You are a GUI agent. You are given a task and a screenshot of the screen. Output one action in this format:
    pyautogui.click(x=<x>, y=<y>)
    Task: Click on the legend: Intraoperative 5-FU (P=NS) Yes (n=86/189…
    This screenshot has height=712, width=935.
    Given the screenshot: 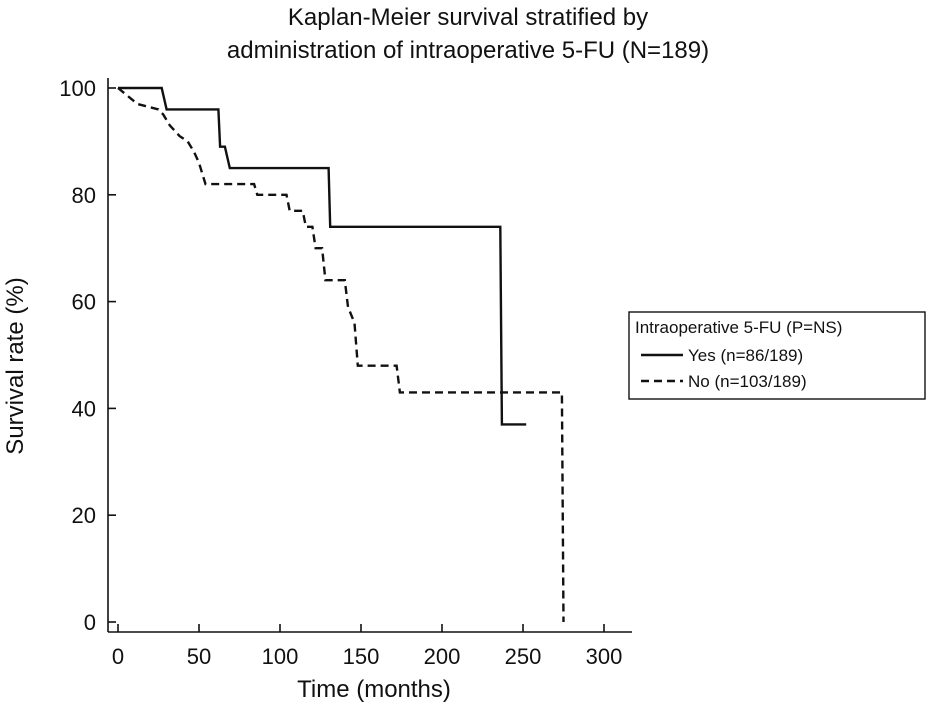 What is the action you would take?
    pyautogui.click(x=777, y=355)
    